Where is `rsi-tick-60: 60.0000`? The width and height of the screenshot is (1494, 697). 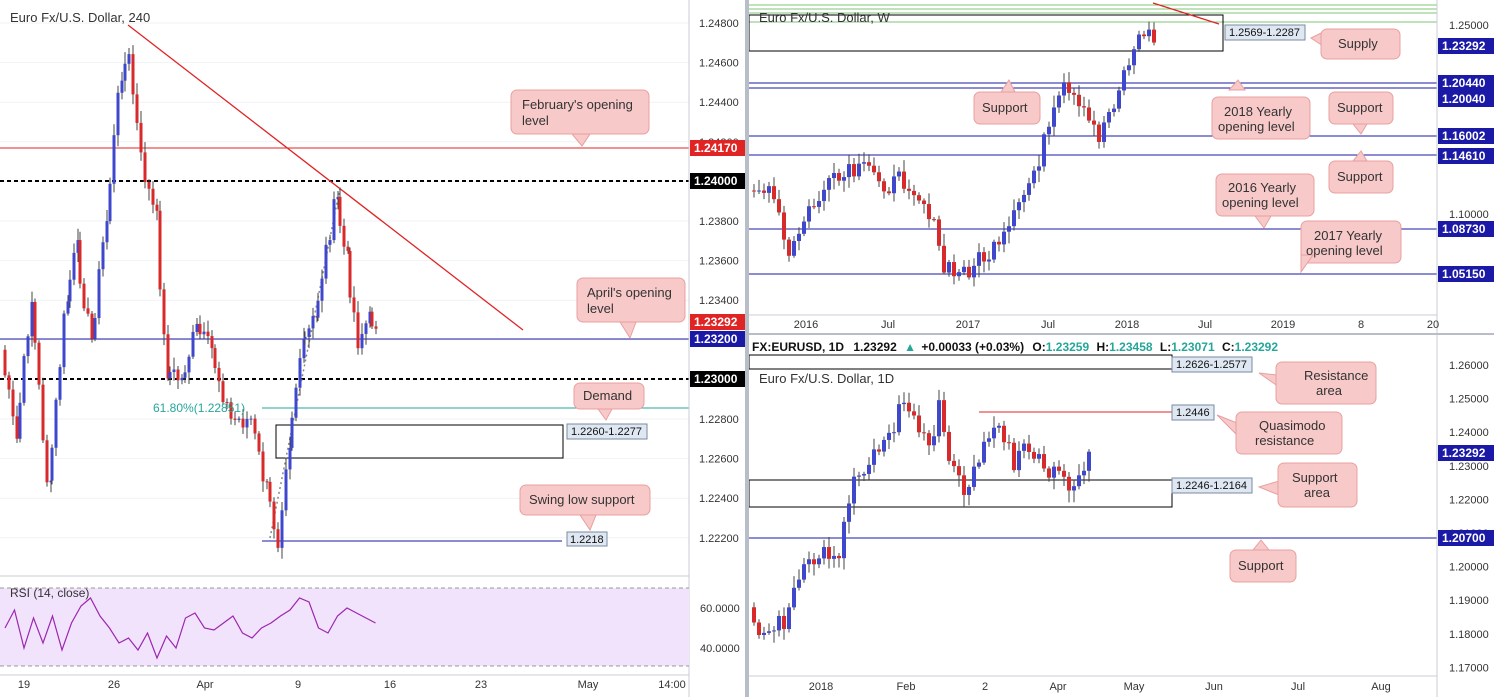
rsi-tick-60: 60.0000 is located at coordinates (720, 609).